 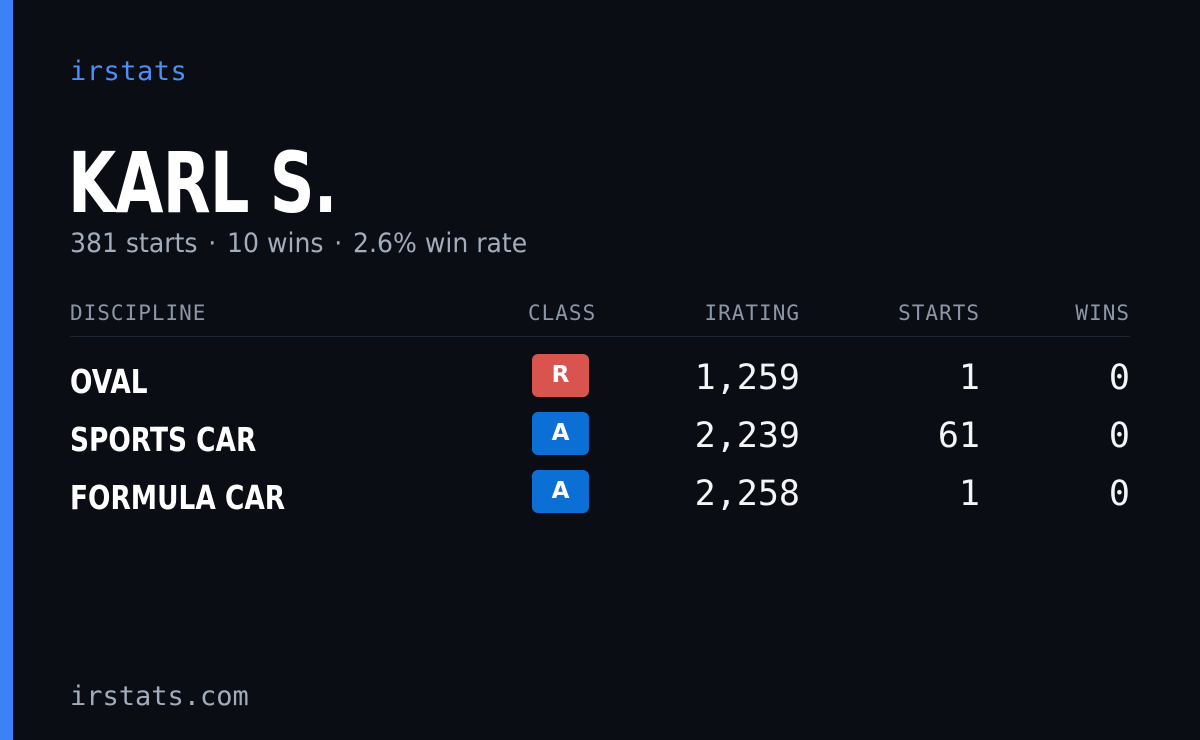 What do you see at coordinates (440, 243) in the screenshot?
I see `win-rate-summary: 2.6% win rate` at bounding box center [440, 243].